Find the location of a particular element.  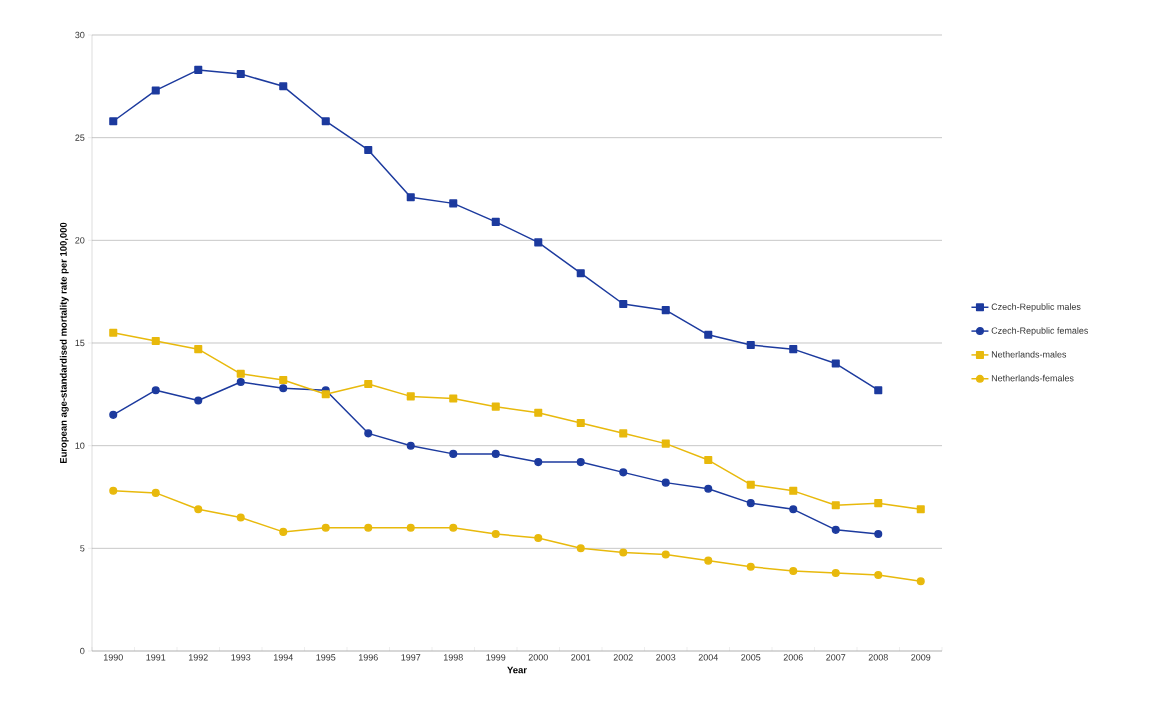

x-tick-label: 2007 is located at coordinates (836, 657).